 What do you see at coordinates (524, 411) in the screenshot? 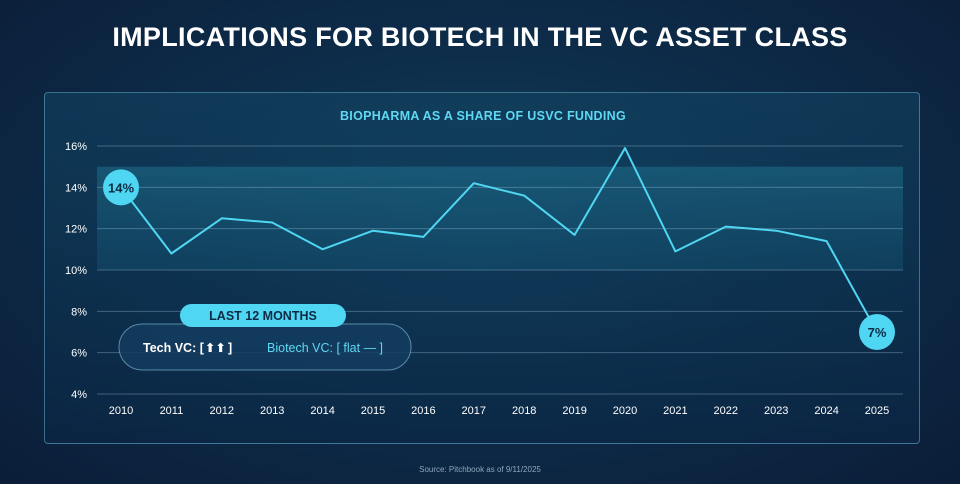
I see `x-tick-label: 2018` at bounding box center [524, 411].